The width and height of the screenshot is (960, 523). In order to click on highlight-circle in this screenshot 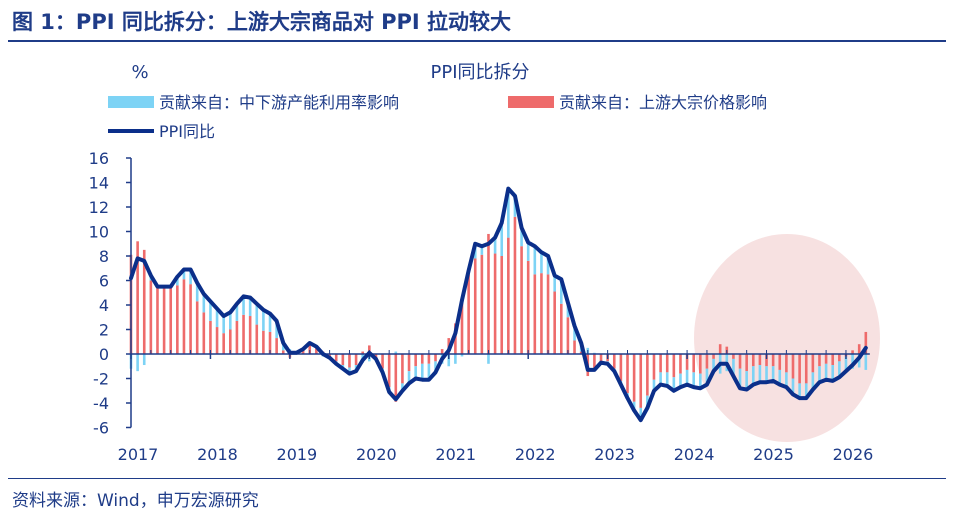, I will do `click(787, 338)`.